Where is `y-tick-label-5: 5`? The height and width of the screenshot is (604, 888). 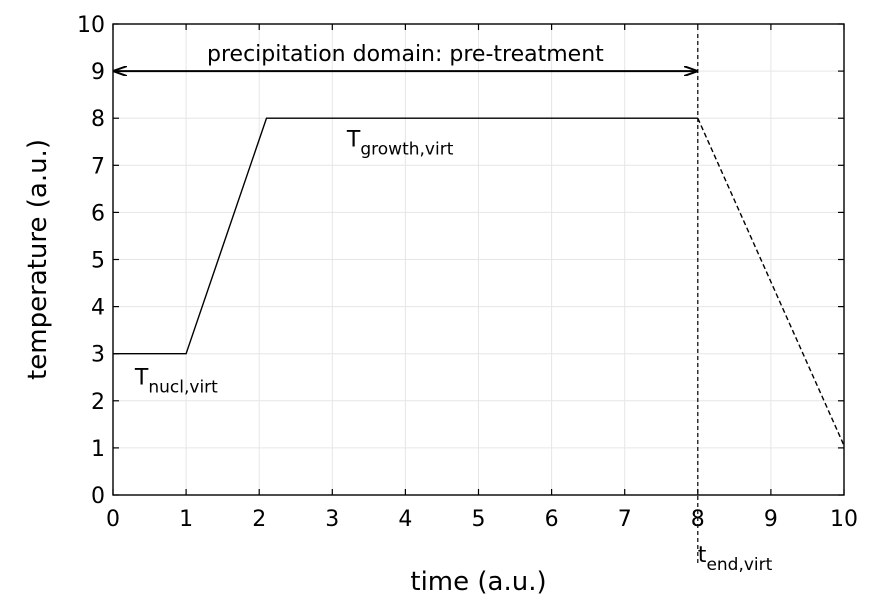
y-tick-label-5: 5 is located at coordinates (98, 261).